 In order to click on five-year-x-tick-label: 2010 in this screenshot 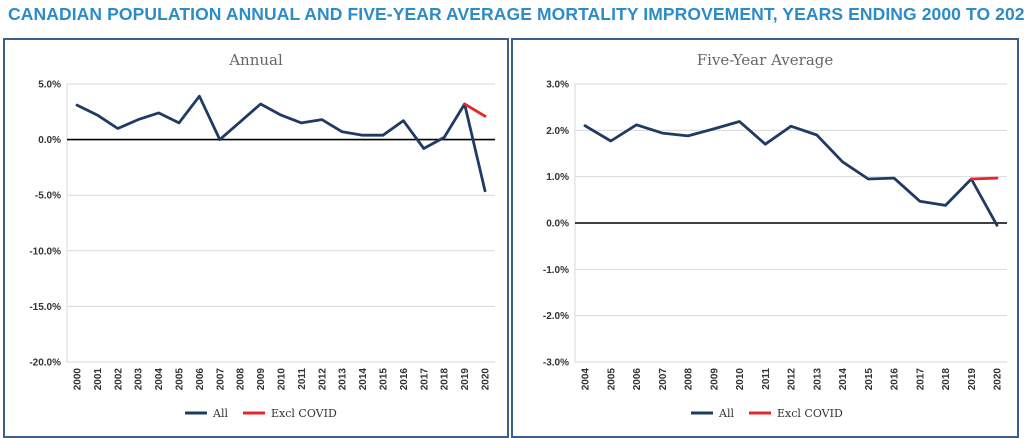, I will do `click(740, 379)`.